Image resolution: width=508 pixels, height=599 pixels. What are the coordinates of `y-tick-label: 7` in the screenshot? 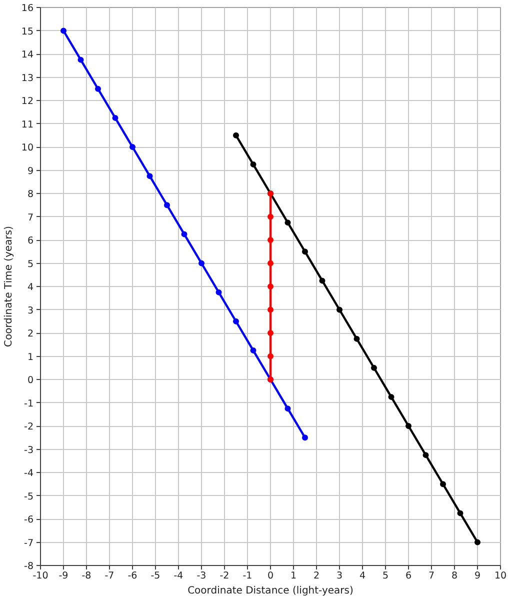 It's located at (30, 218).